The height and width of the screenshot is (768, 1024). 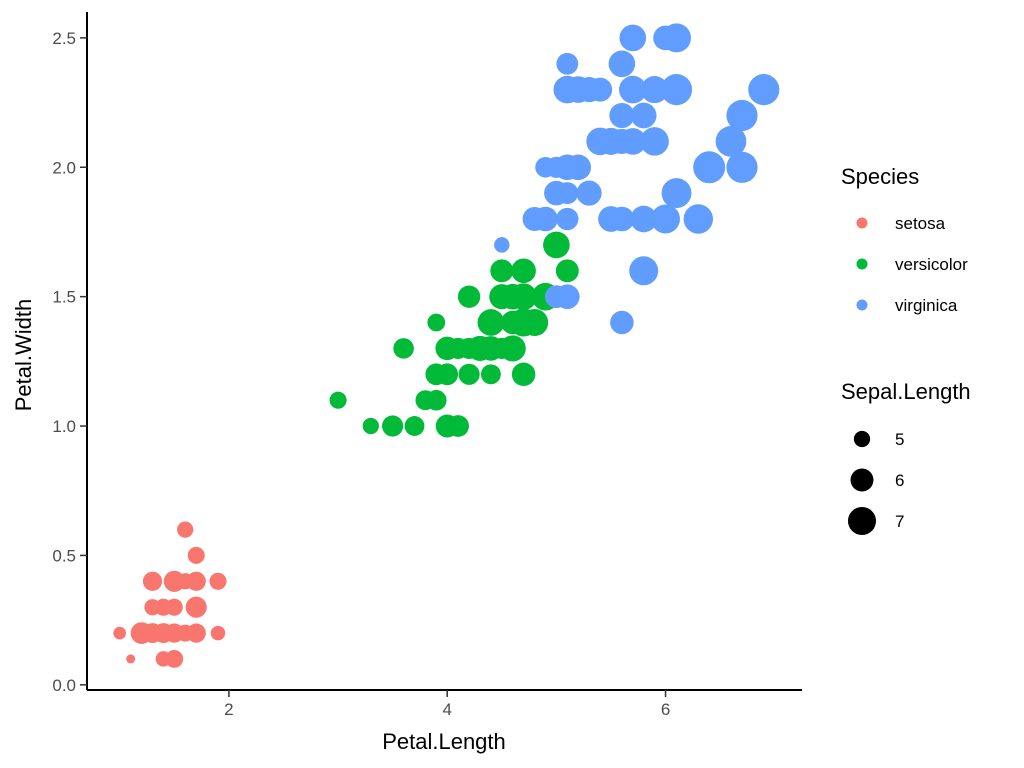 I want to click on series-setosa, so click(x=170, y=594).